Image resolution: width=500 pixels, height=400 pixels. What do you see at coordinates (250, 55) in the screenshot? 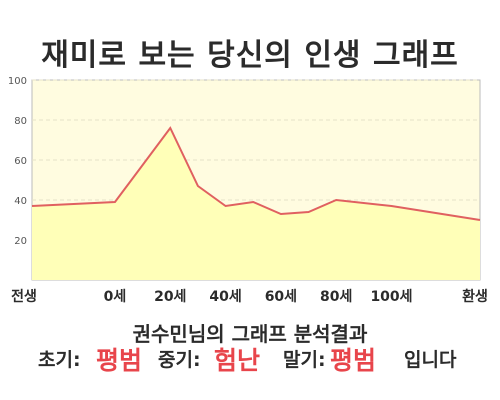
I see `page-title: 재미로 보는 당신의 인생 그래프` at bounding box center [250, 55].